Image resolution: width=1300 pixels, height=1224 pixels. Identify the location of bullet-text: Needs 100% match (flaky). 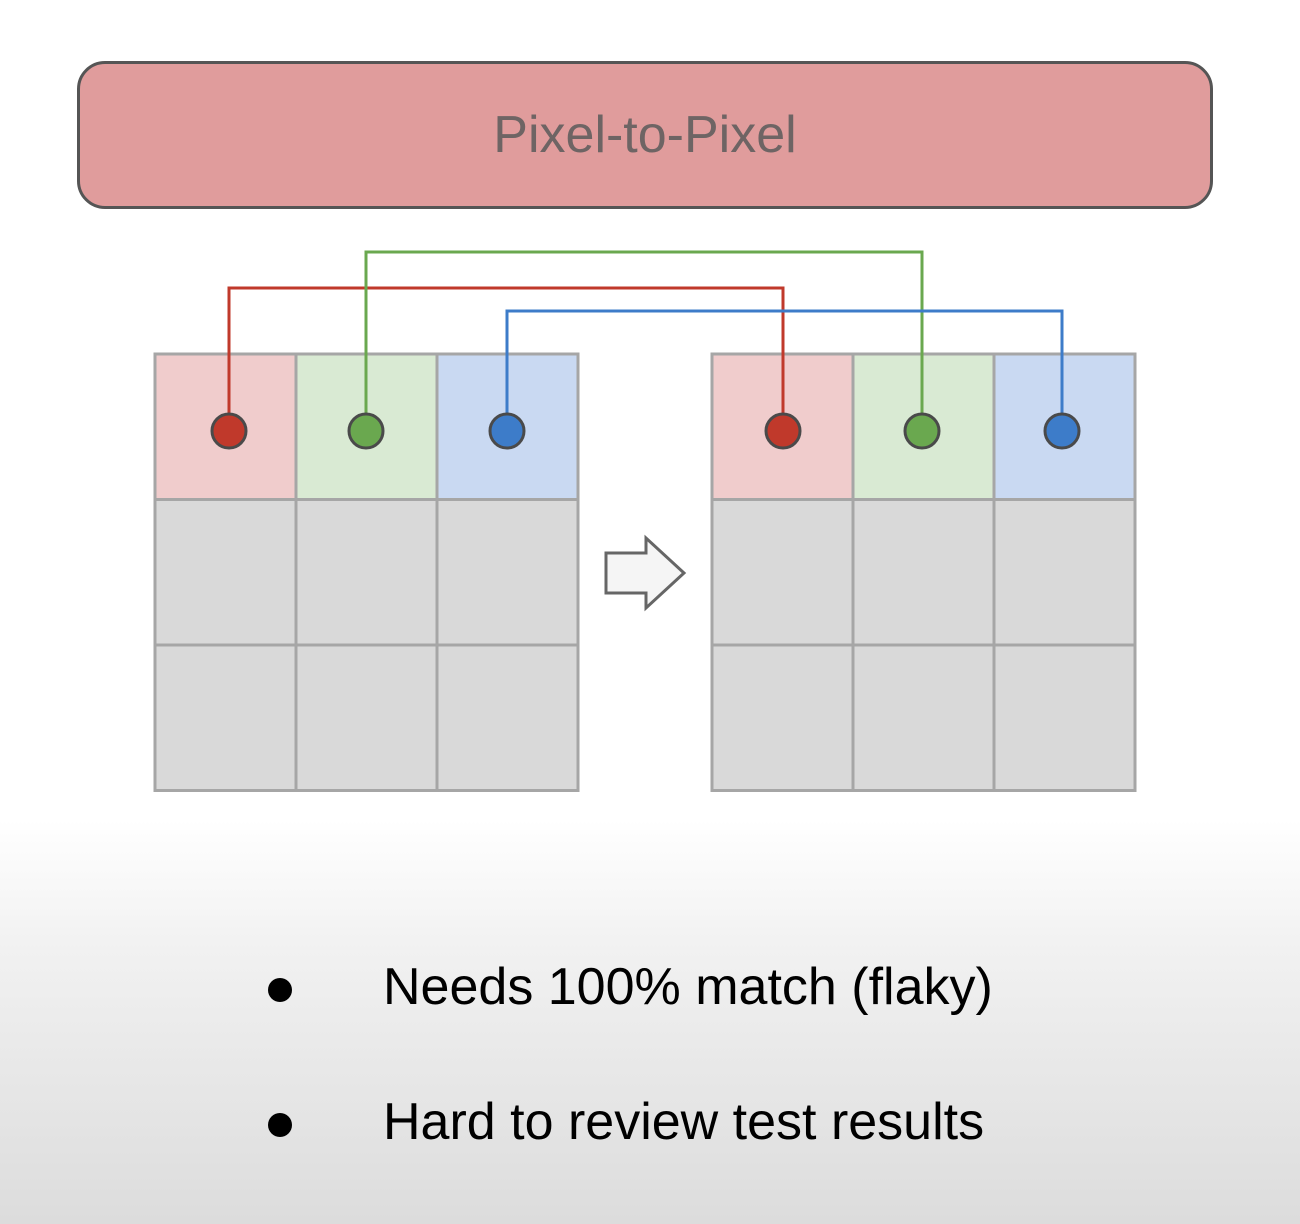
(688, 987).